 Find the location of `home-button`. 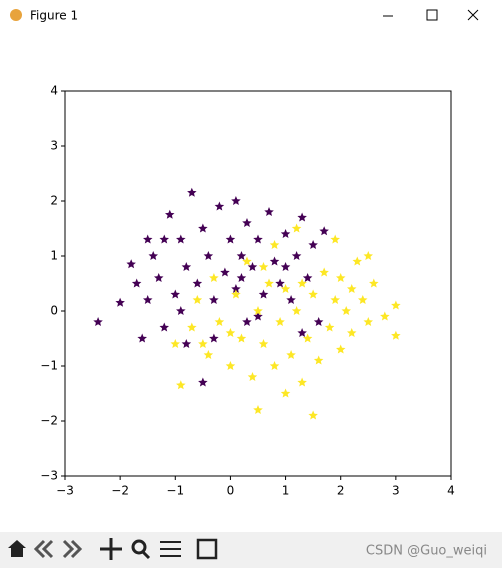

home-button is located at coordinates (17, 548).